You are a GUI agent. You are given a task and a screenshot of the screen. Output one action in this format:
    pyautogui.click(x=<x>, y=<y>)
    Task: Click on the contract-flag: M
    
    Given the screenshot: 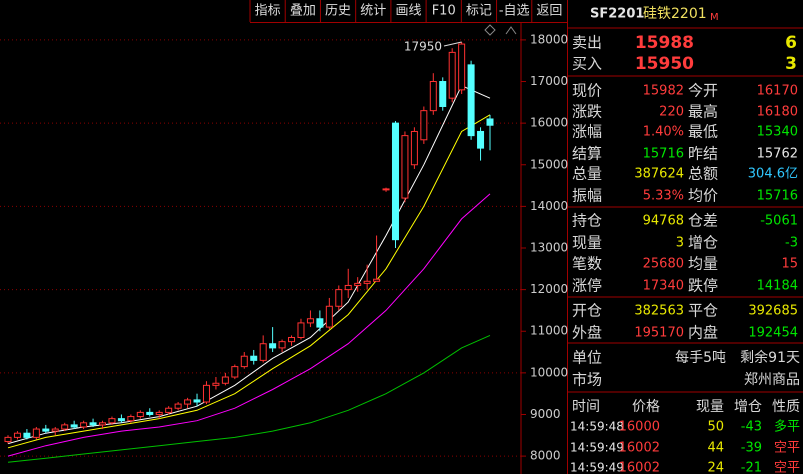 What is the action you would take?
    pyautogui.click(x=714, y=17)
    